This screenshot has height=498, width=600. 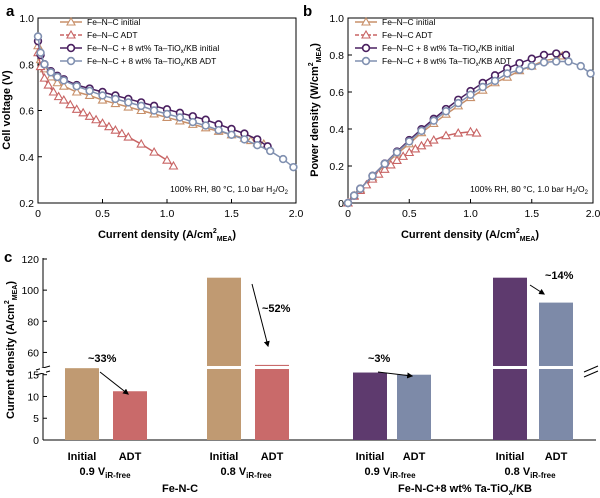 What do you see at coordinates (43, 370) in the screenshot?
I see `axis-break-left` at bounding box center [43, 370].